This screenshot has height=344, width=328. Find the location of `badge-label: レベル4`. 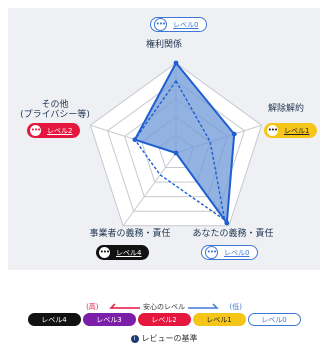

badge-label: レベル4 is located at coordinates (129, 252).